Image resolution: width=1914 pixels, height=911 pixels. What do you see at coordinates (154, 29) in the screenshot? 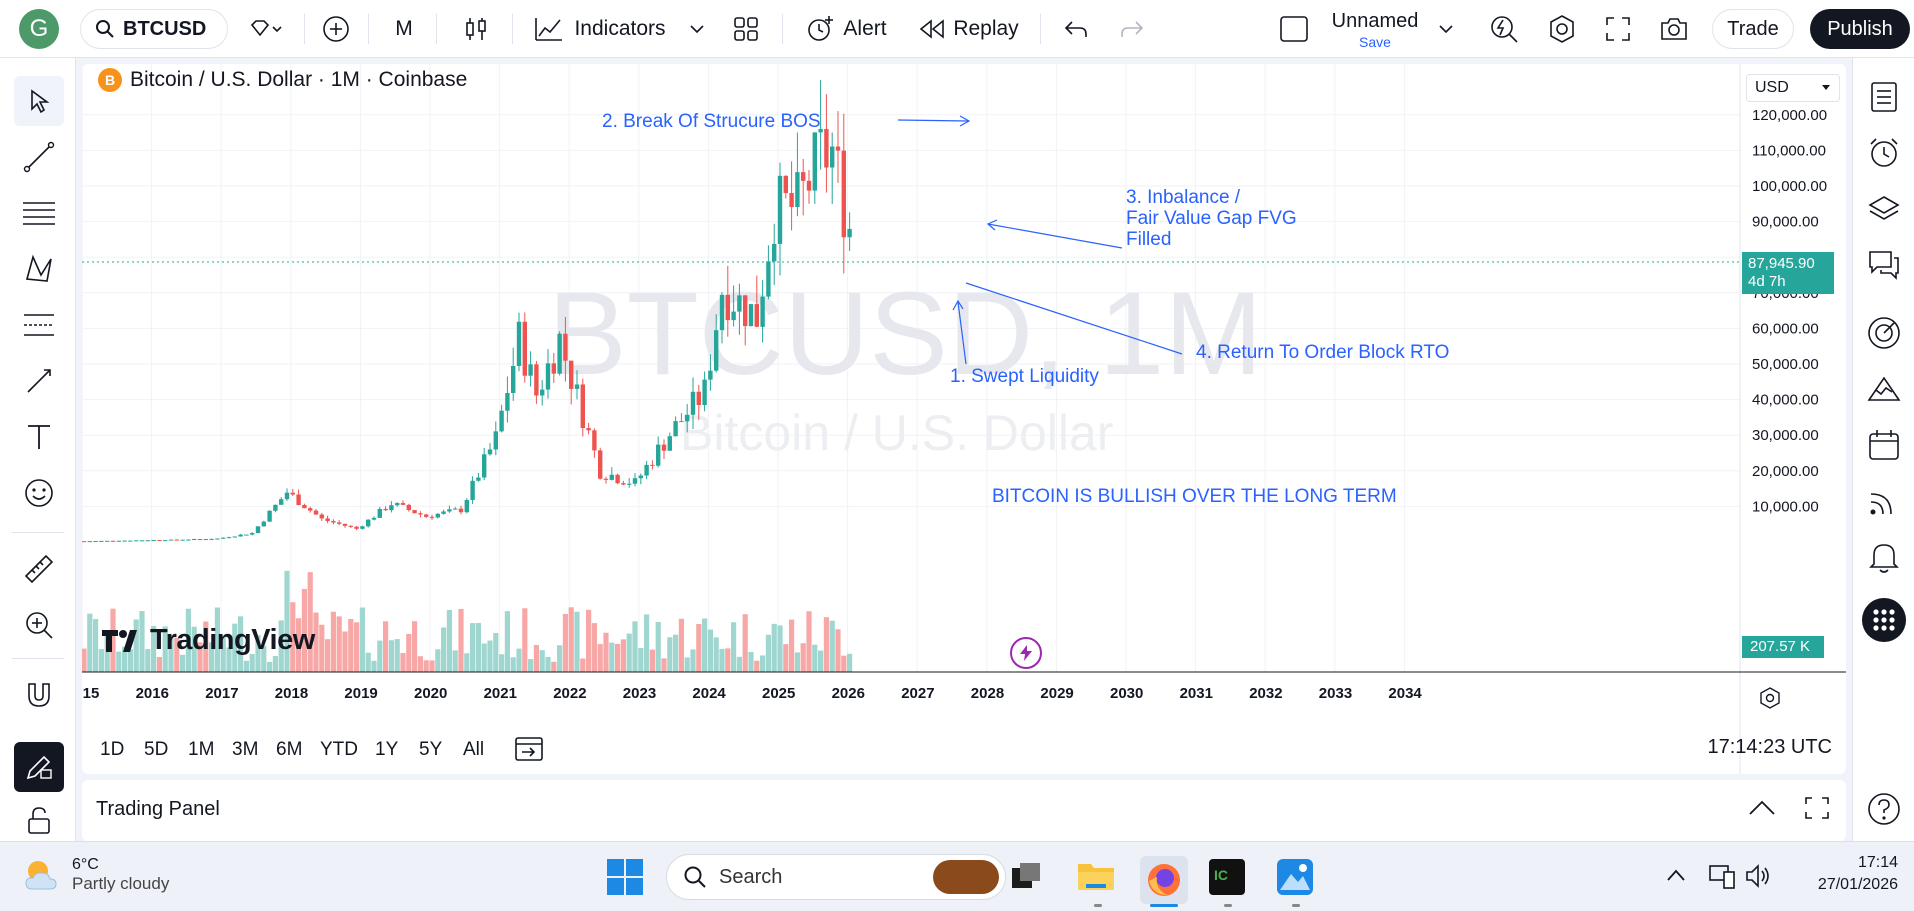
I see `symbol-search: BTCUSD` at bounding box center [154, 29].